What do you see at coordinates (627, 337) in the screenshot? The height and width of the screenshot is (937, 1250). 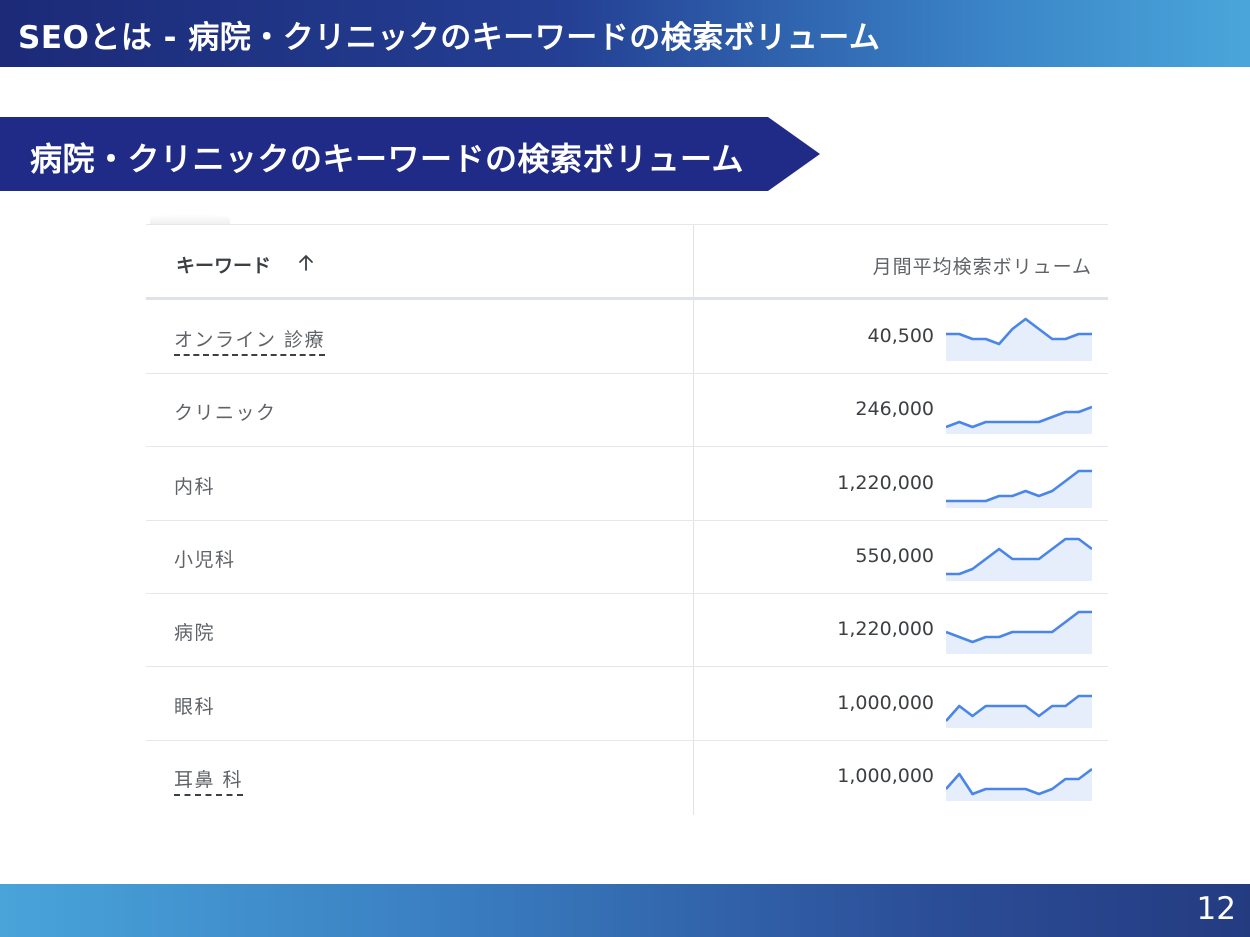 I see `table-row: オンライン 診療 40,500` at bounding box center [627, 337].